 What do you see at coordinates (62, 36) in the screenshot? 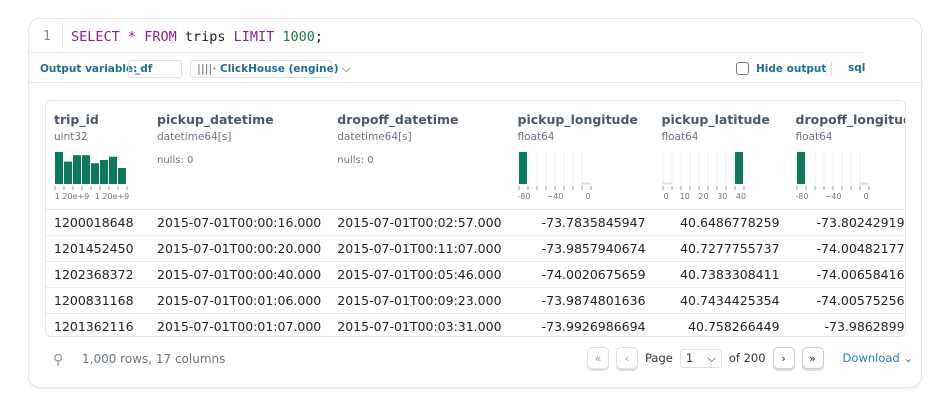
I see `gutter-divider` at bounding box center [62, 36].